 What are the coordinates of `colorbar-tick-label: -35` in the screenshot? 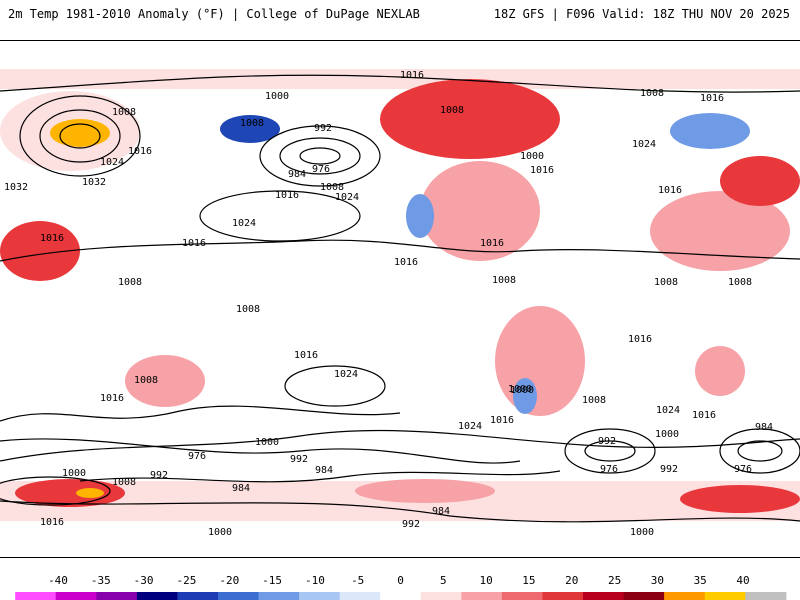 It's located at (101, 580).